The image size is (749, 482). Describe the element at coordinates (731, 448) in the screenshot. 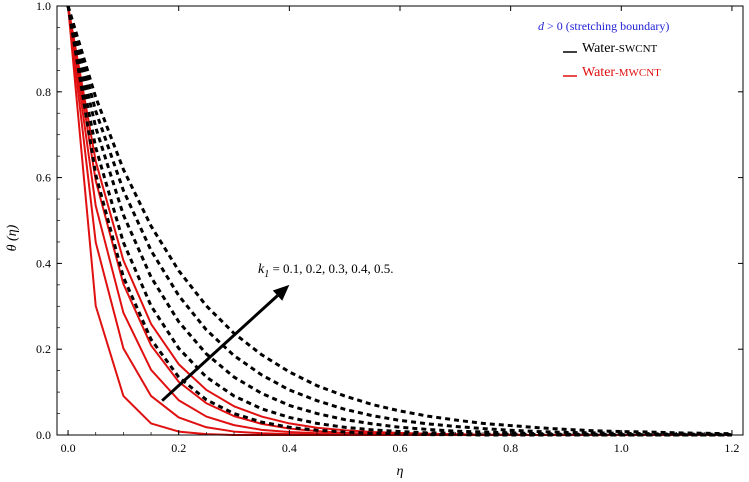

I see `x-tick-label: 1.2` at that location.